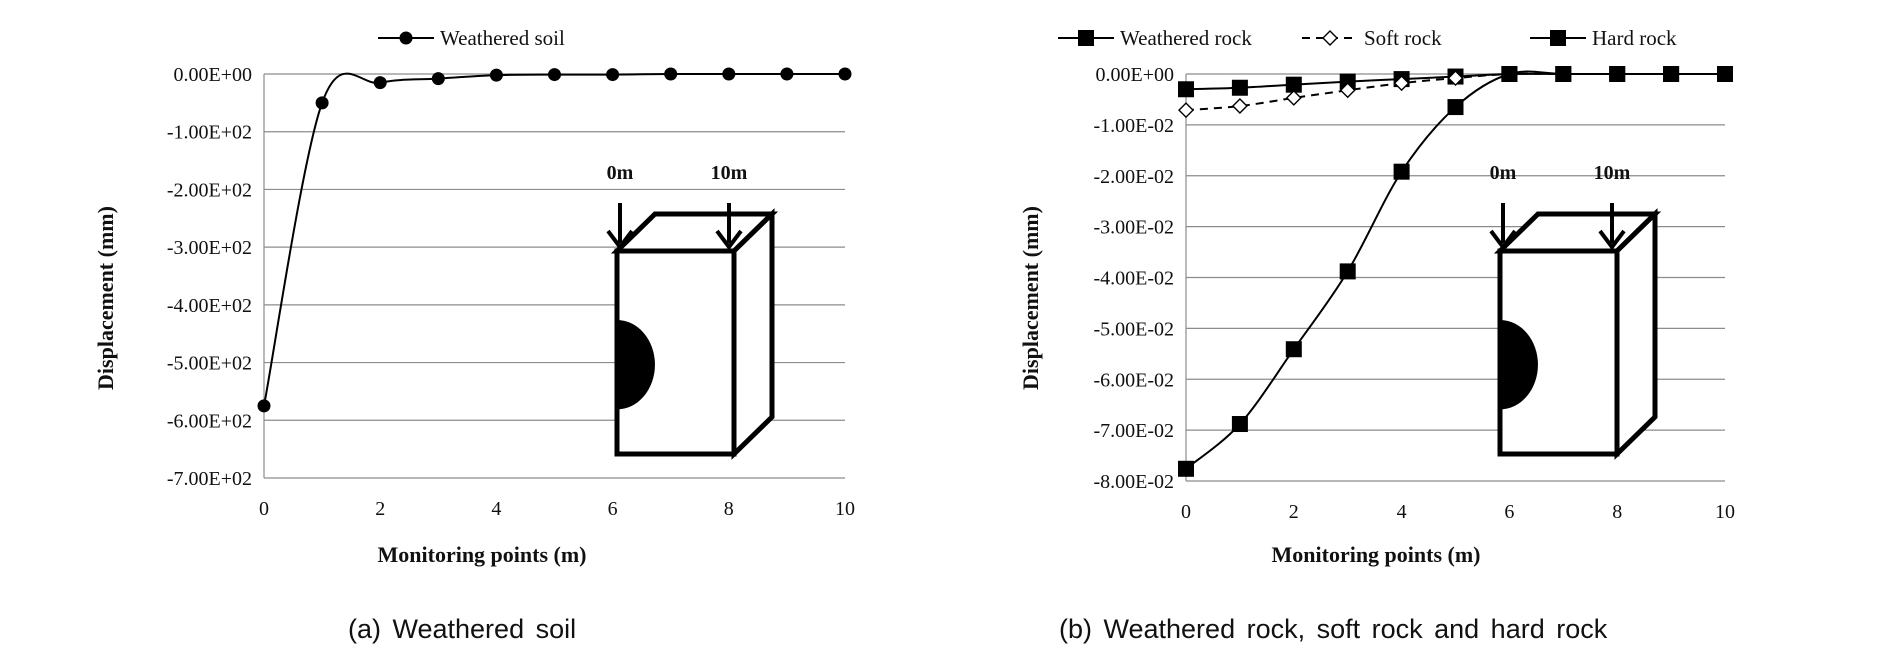 This screenshot has height=667, width=1883. I want to click on y-tick-label: -6.00E-02, so click(1133, 380).